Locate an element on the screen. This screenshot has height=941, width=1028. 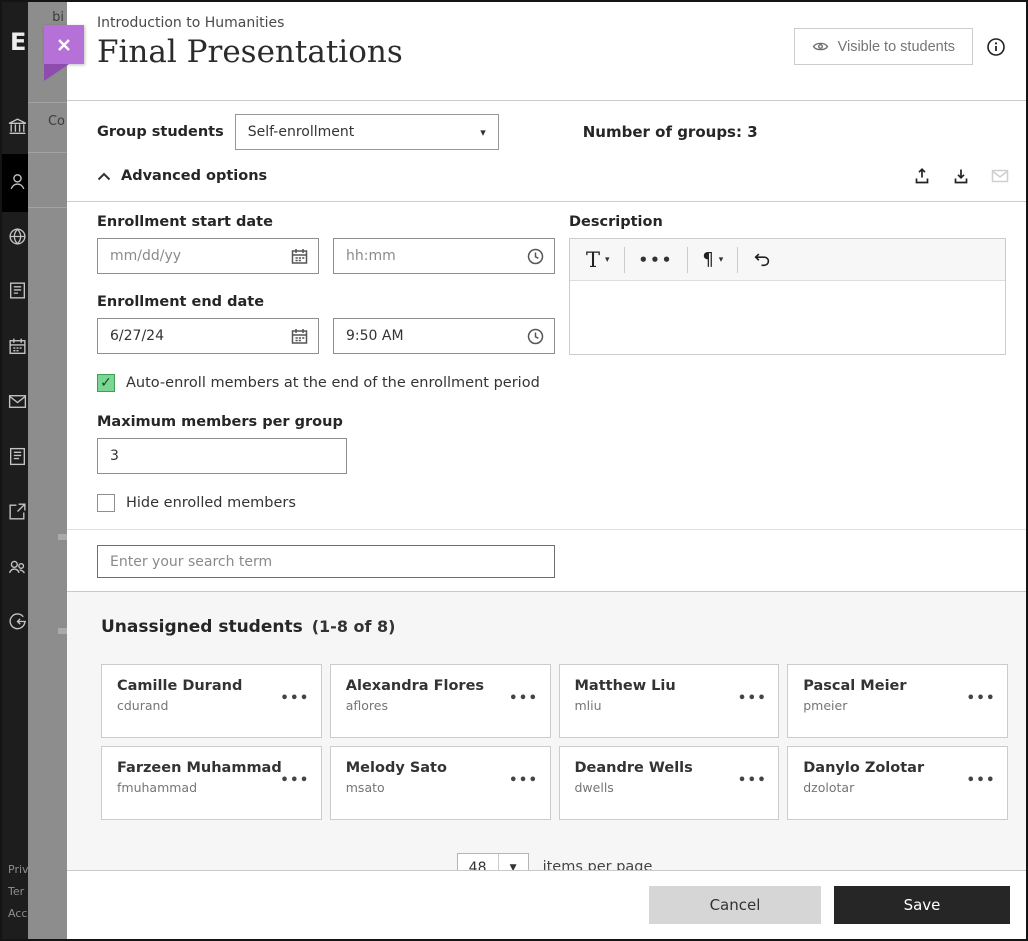
caret-down-icon: ▼ is located at coordinates (512, 868).